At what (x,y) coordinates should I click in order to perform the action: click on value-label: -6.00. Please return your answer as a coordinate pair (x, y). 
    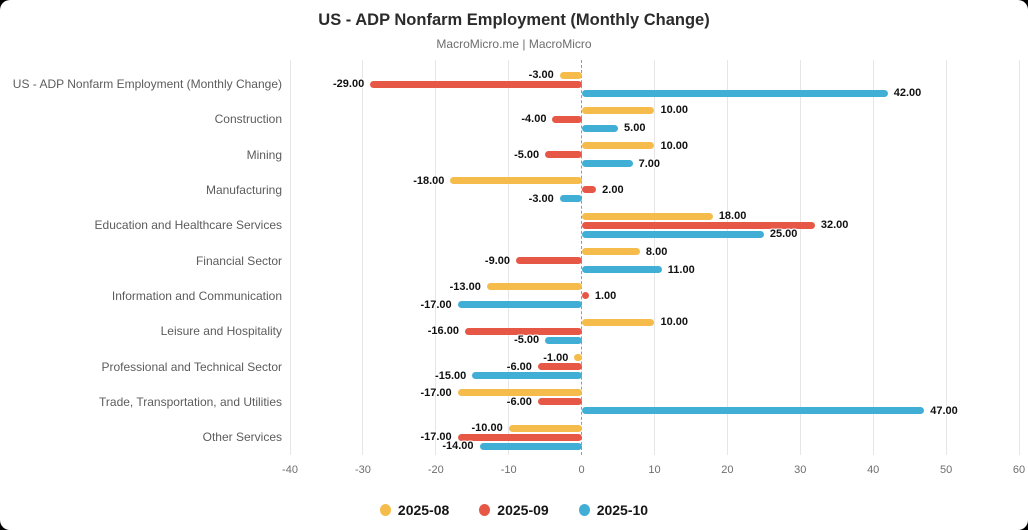
    Looking at the image, I should click on (519, 401).